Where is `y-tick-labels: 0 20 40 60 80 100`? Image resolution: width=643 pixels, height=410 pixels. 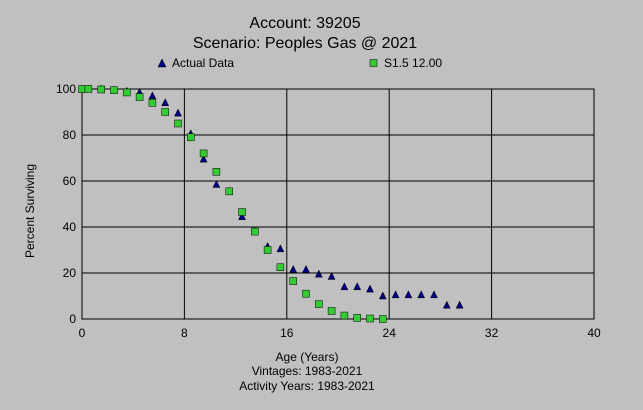
y-tick-labels: 0 20 40 60 80 100 is located at coordinates (66, 204).